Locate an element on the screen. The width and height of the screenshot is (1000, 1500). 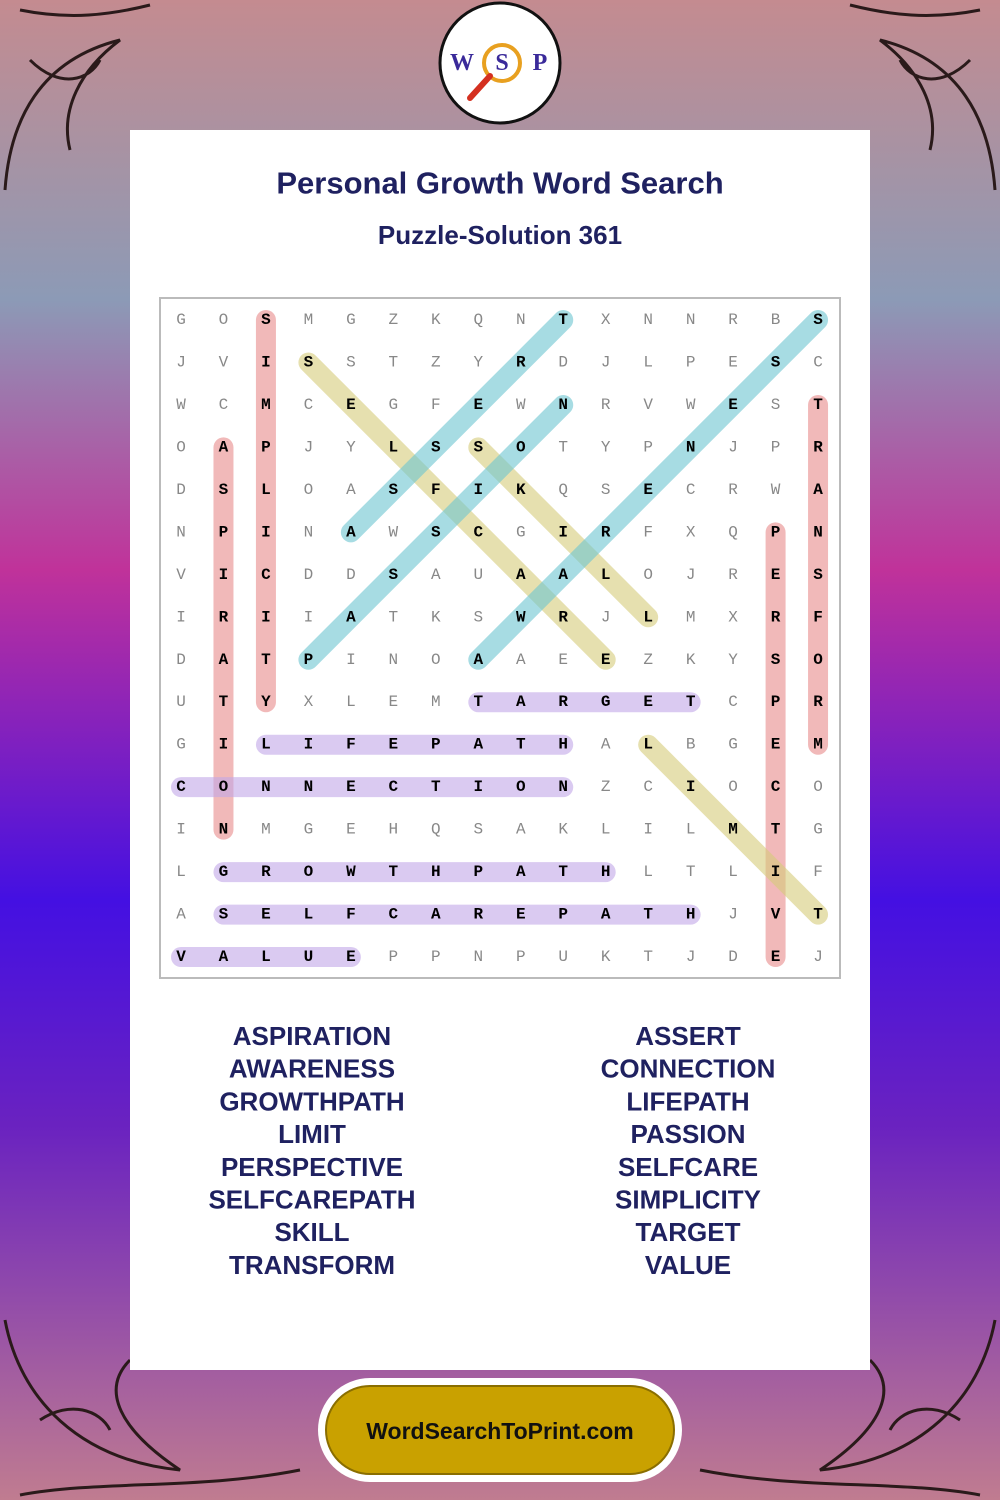
word: AWARENESS is located at coordinates (312, 1069).